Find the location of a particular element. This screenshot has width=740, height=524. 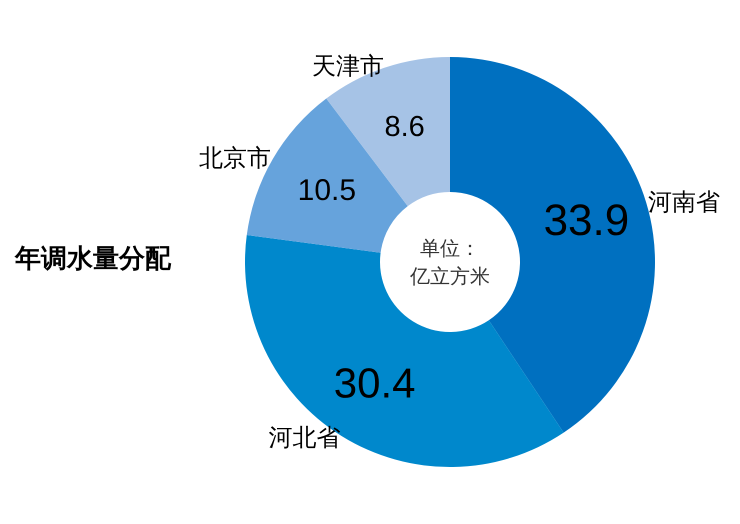

data-label: 8.6 is located at coordinates (404, 126).